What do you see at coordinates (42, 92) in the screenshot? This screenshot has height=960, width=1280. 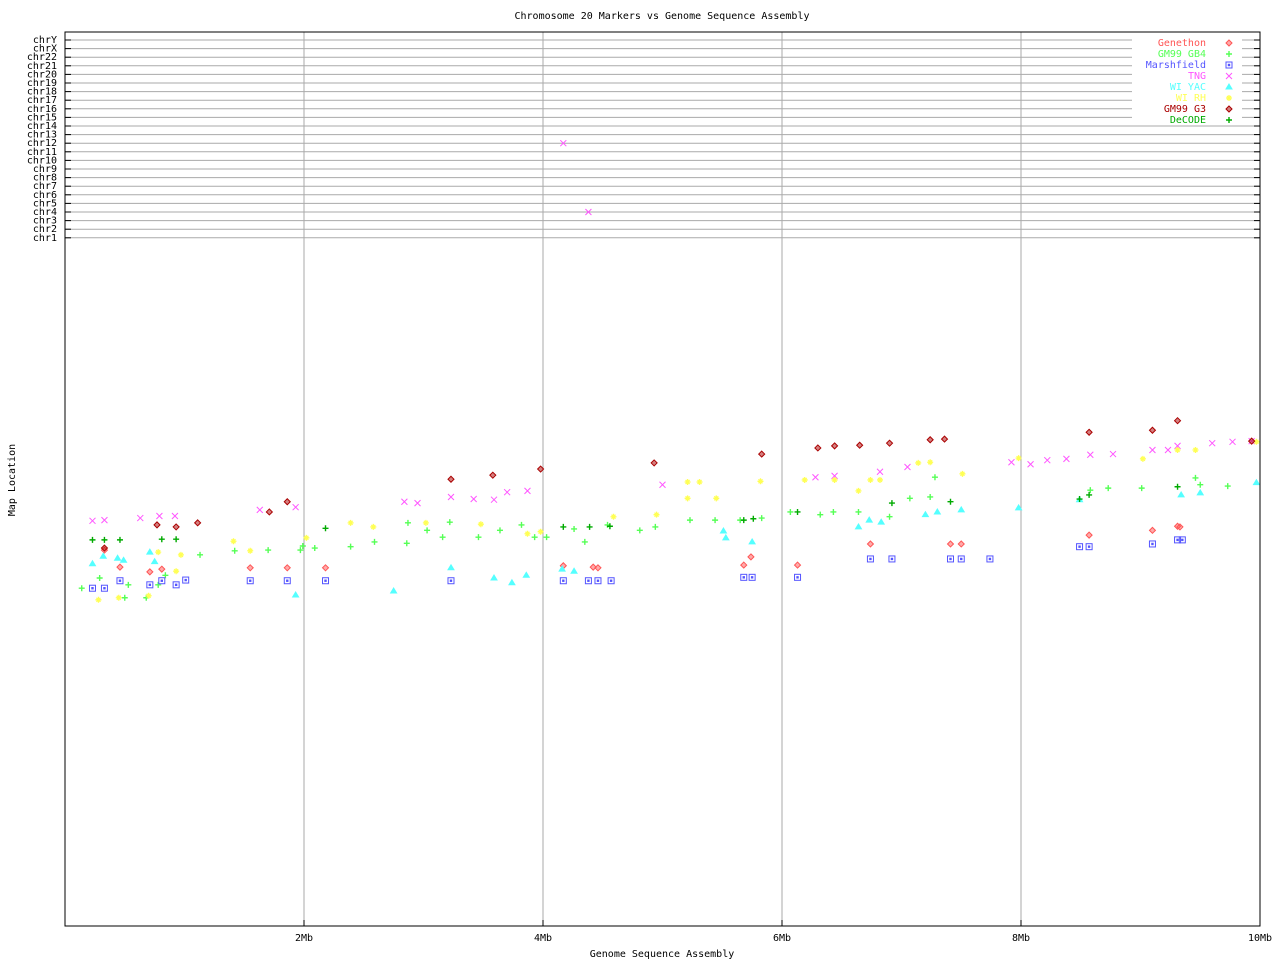 I see `chr-tick-label: chr18` at bounding box center [42, 92].